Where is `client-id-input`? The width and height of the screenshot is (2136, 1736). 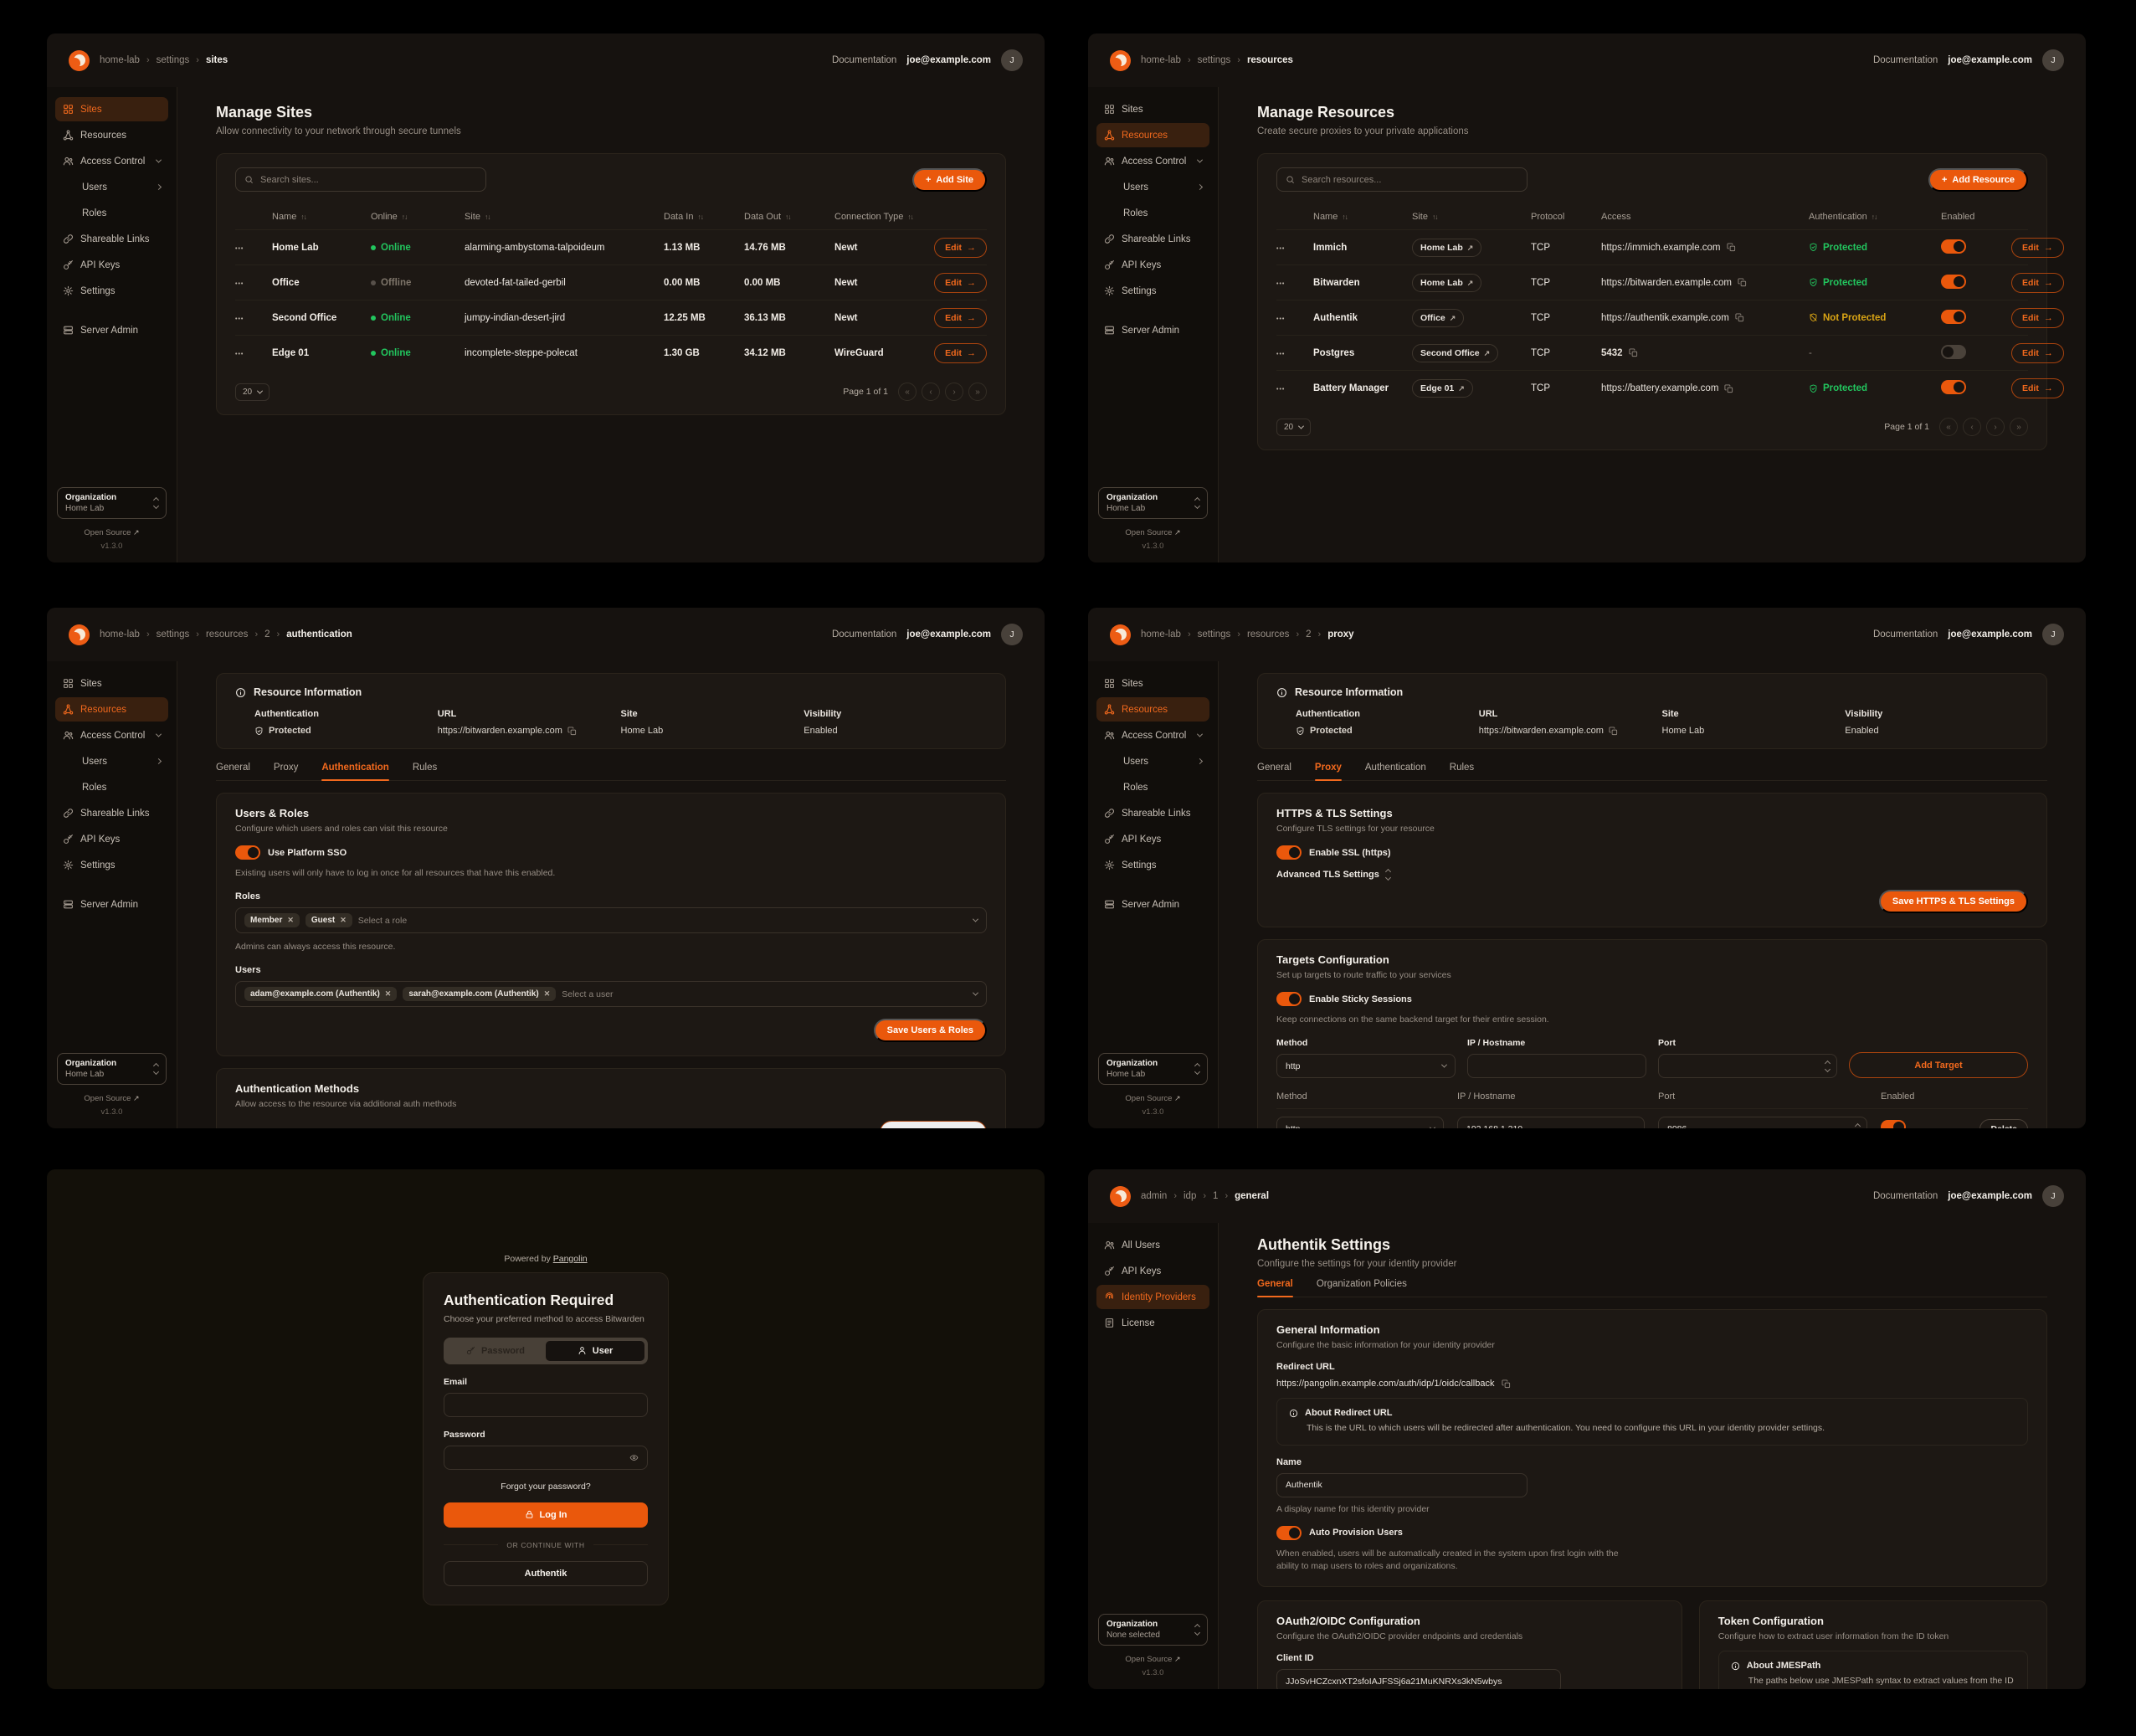
client-id-input is located at coordinates (1419, 1679).